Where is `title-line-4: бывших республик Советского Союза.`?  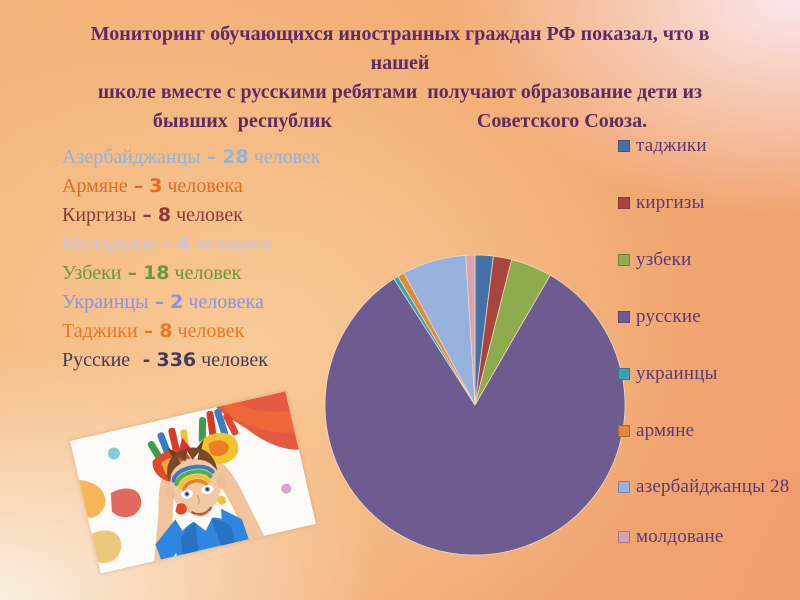
title-line-4: бывших республик Советского Союза. is located at coordinates (400, 121).